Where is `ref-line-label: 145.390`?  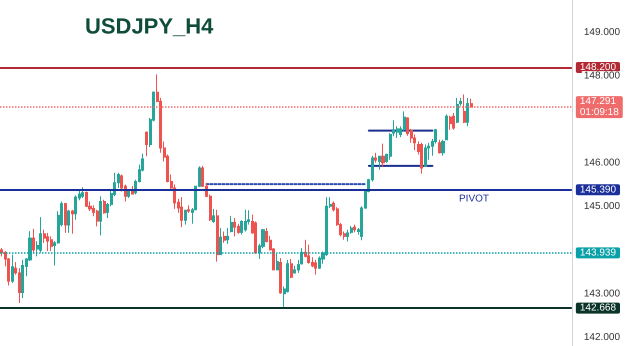
ref-line-label: 145.390 is located at coordinates (598, 190).